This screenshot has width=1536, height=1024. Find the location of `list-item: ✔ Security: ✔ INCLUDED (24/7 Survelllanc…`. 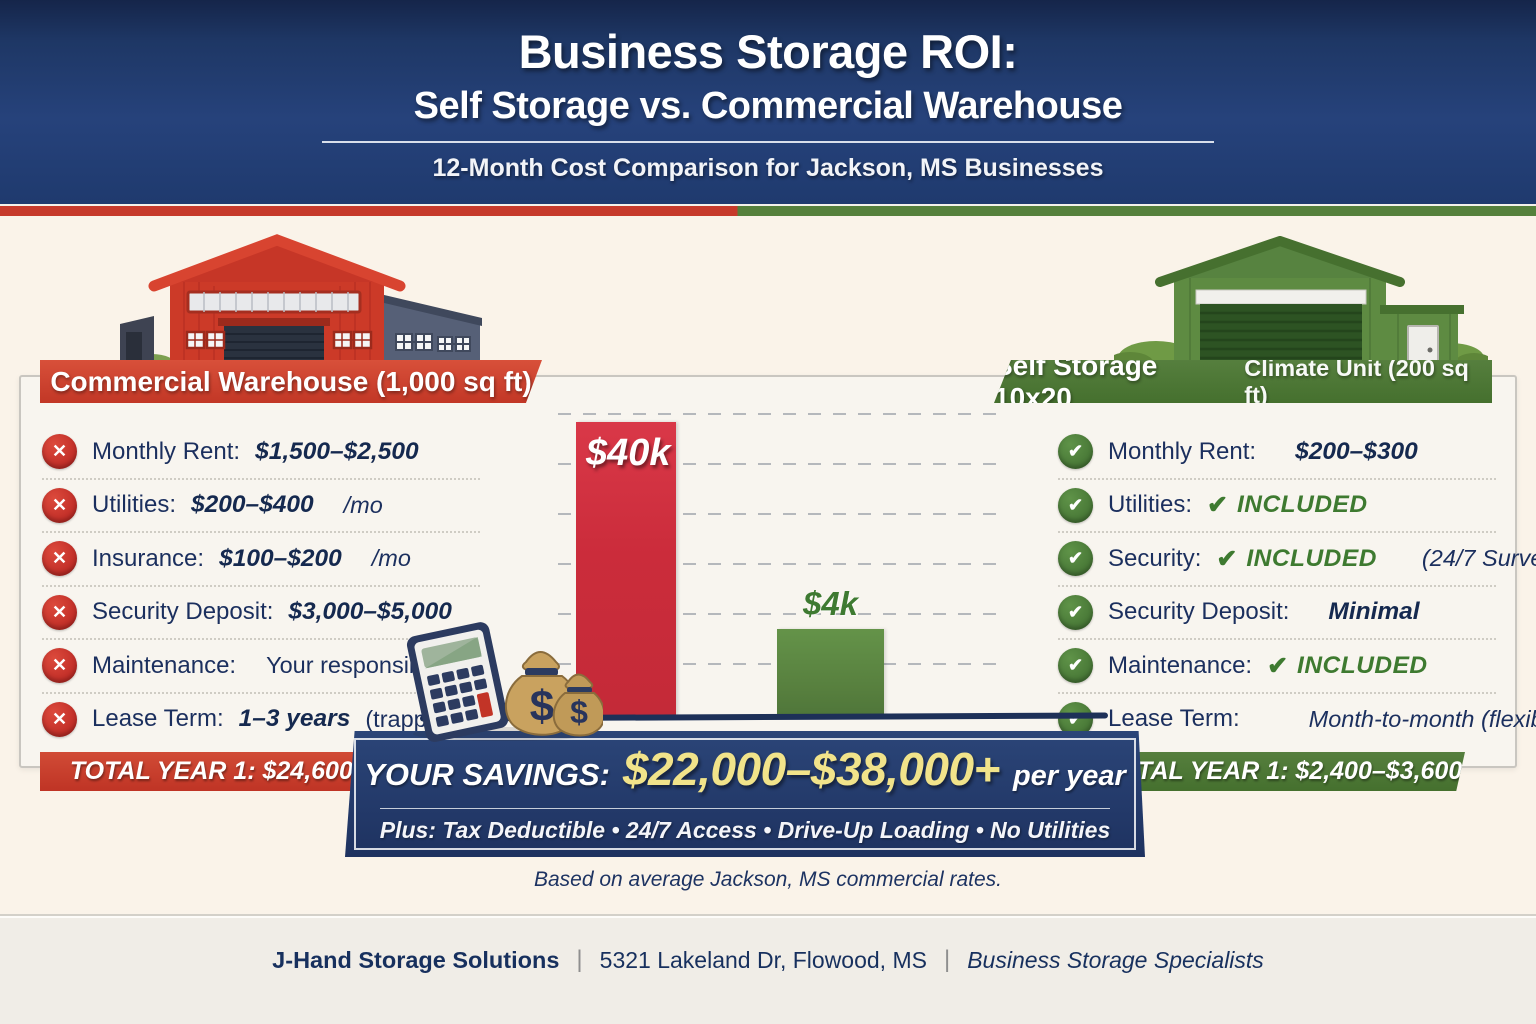

list-item: ✔ Security: ✔ INCLUDED (24/7 Survelllanc… is located at coordinates (1297, 560).